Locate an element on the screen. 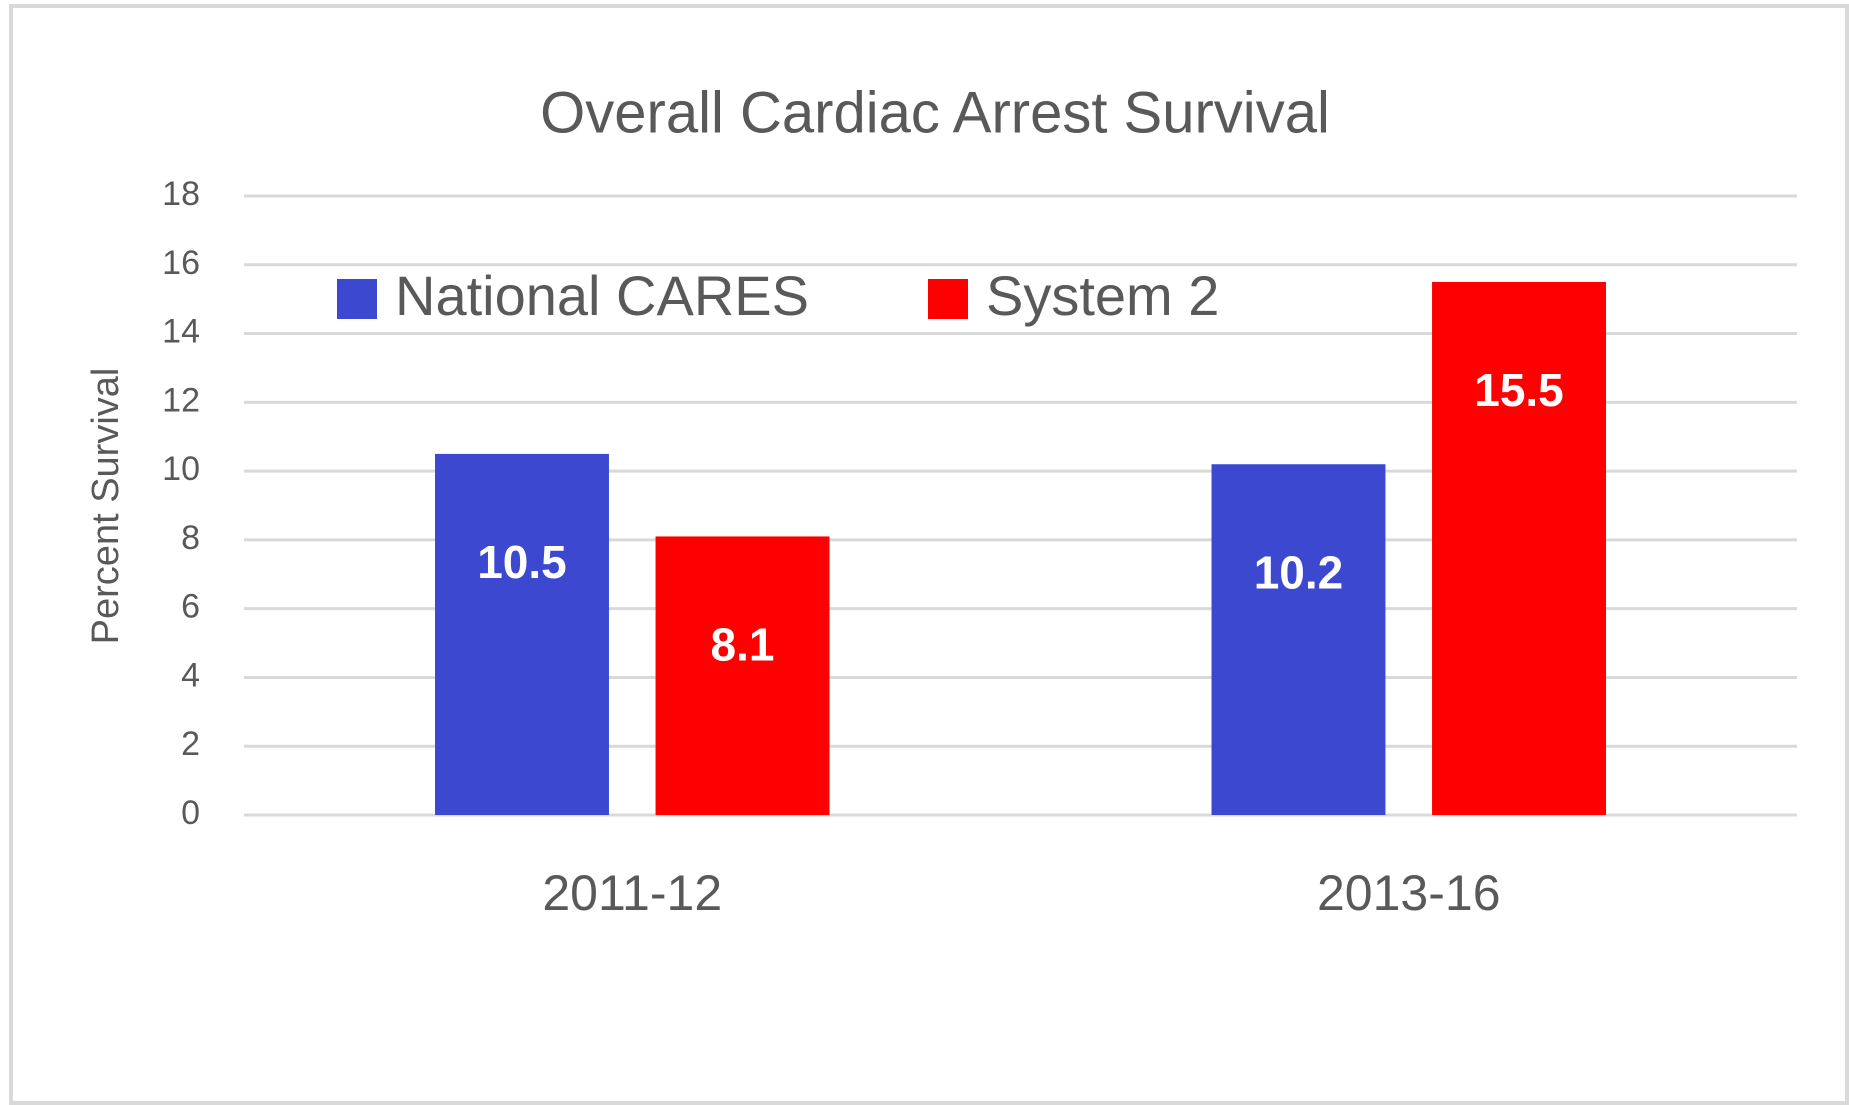 The width and height of the screenshot is (1849, 1105). y-tick-label: 10 is located at coordinates (181, 469).